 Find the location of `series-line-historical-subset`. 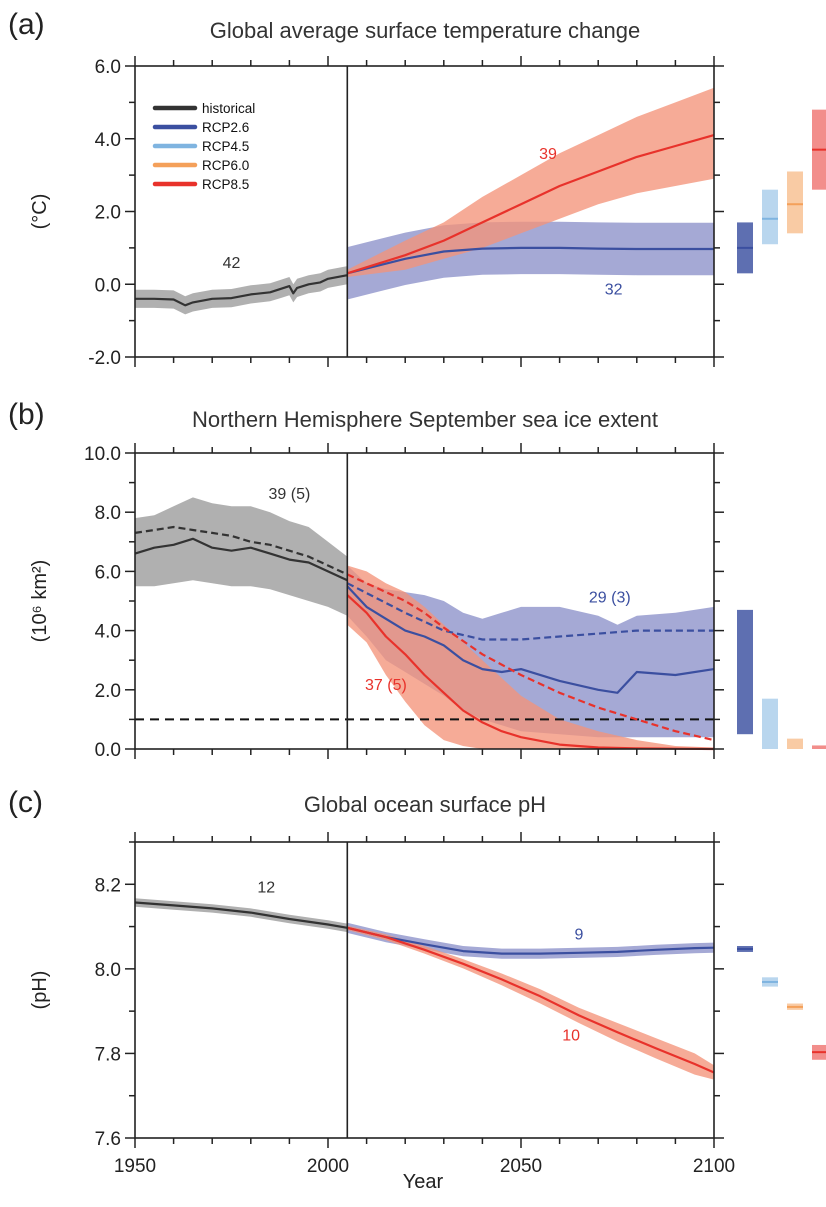

series-line-historical-subset is located at coordinates (241, 550).